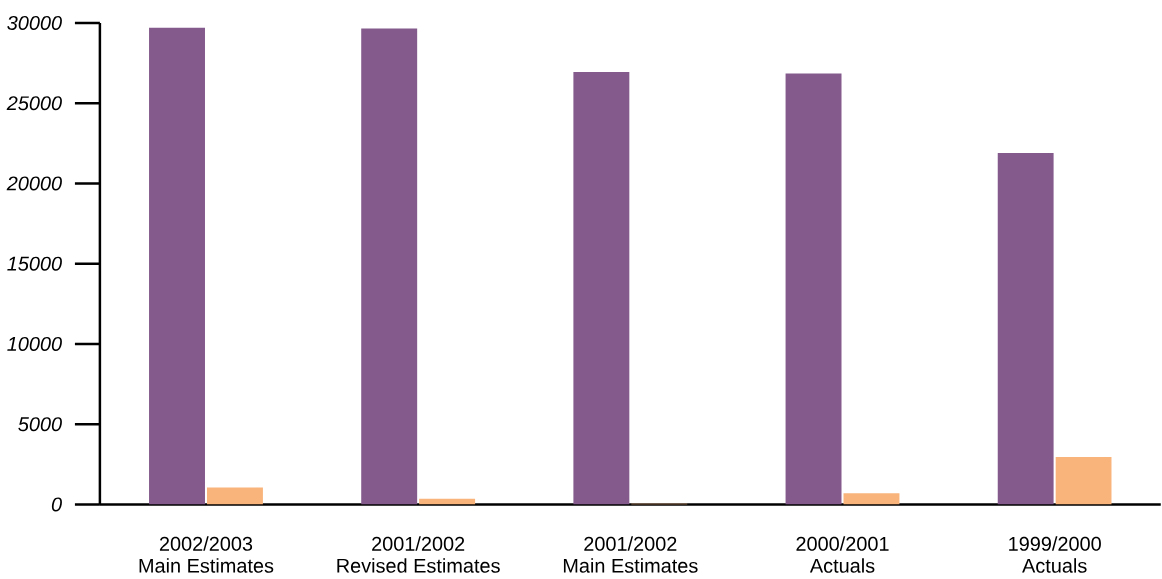  What do you see at coordinates (34, 103) in the screenshot?
I see `y-tick-label: 25000` at bounding box center [34, 103].